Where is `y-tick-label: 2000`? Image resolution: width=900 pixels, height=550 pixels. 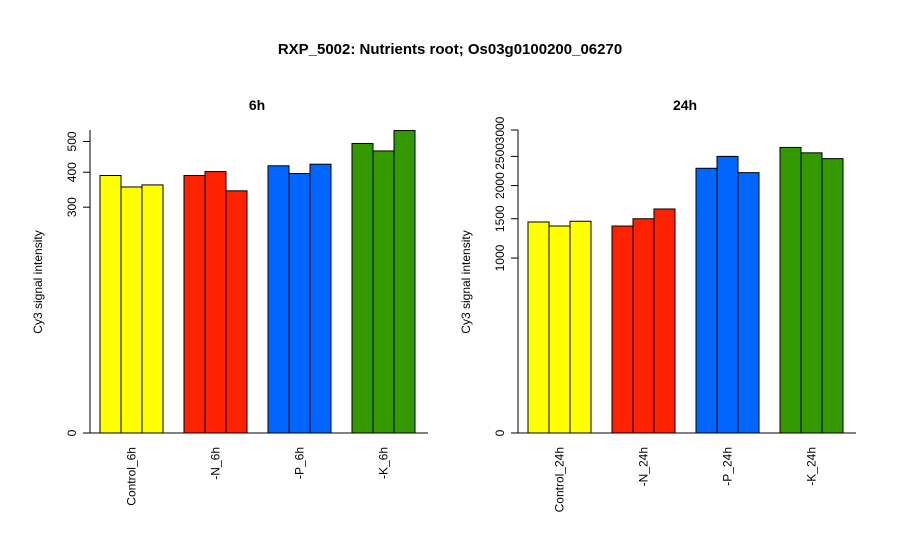 y-tick-label: 2000 is located at coordinates (500, 185).